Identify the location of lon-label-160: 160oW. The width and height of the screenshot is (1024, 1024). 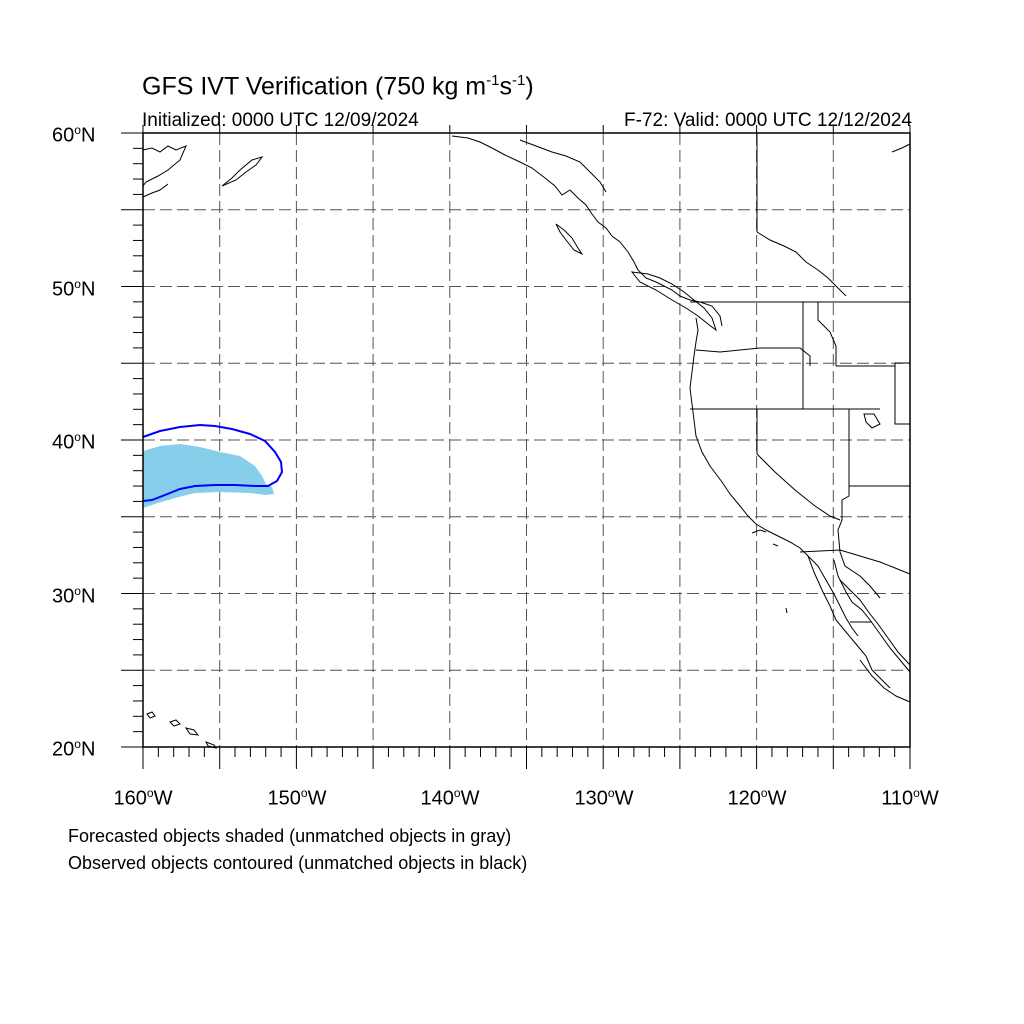
(143, 798).